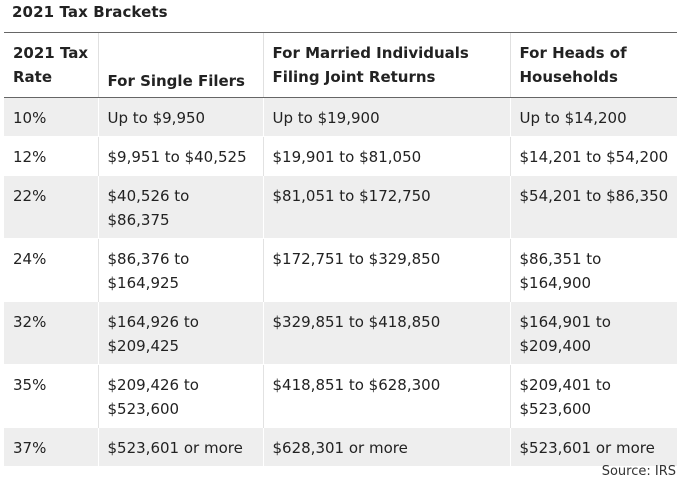 Image resolution: width=690 pixels, height=490 pixels. I want to click on married-cell: $418,851 to $628,300, so click(386, 396).